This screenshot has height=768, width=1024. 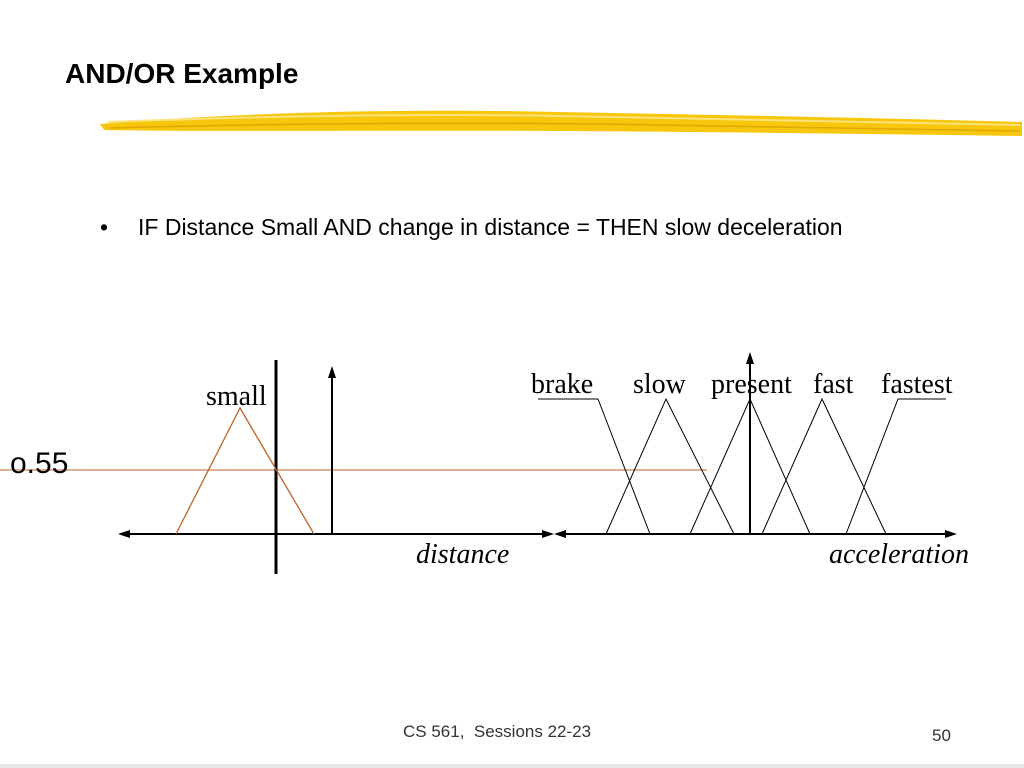 What do you see at coordinates (245, 470) in the screenshot?
I see `fuzzy-set-small` at bounding box center [245, 470].